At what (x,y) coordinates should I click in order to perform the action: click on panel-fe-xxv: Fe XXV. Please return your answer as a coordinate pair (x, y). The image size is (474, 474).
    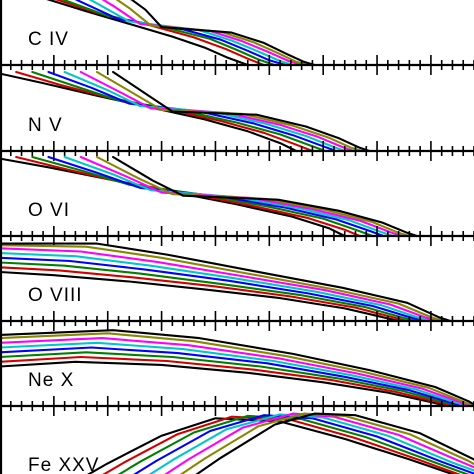
    Looking at the image, I should click on (251, 443).